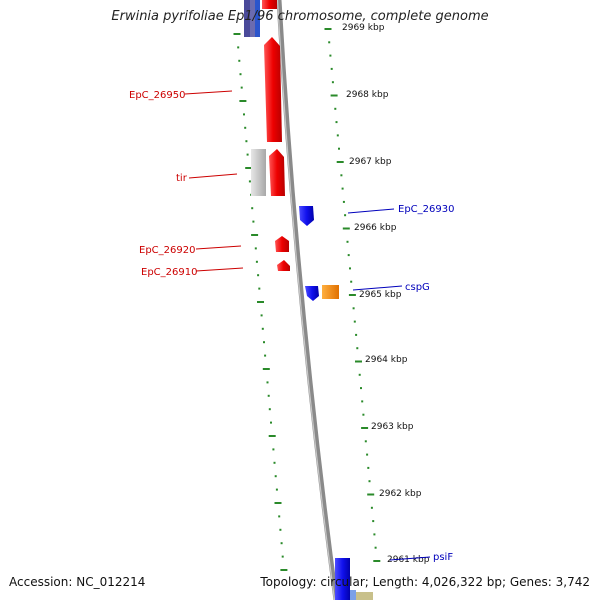 Image resolution: width=600 pixels, height=600 pixels. I want to click on tick-label: 2967 kbp, so click(370, 162).